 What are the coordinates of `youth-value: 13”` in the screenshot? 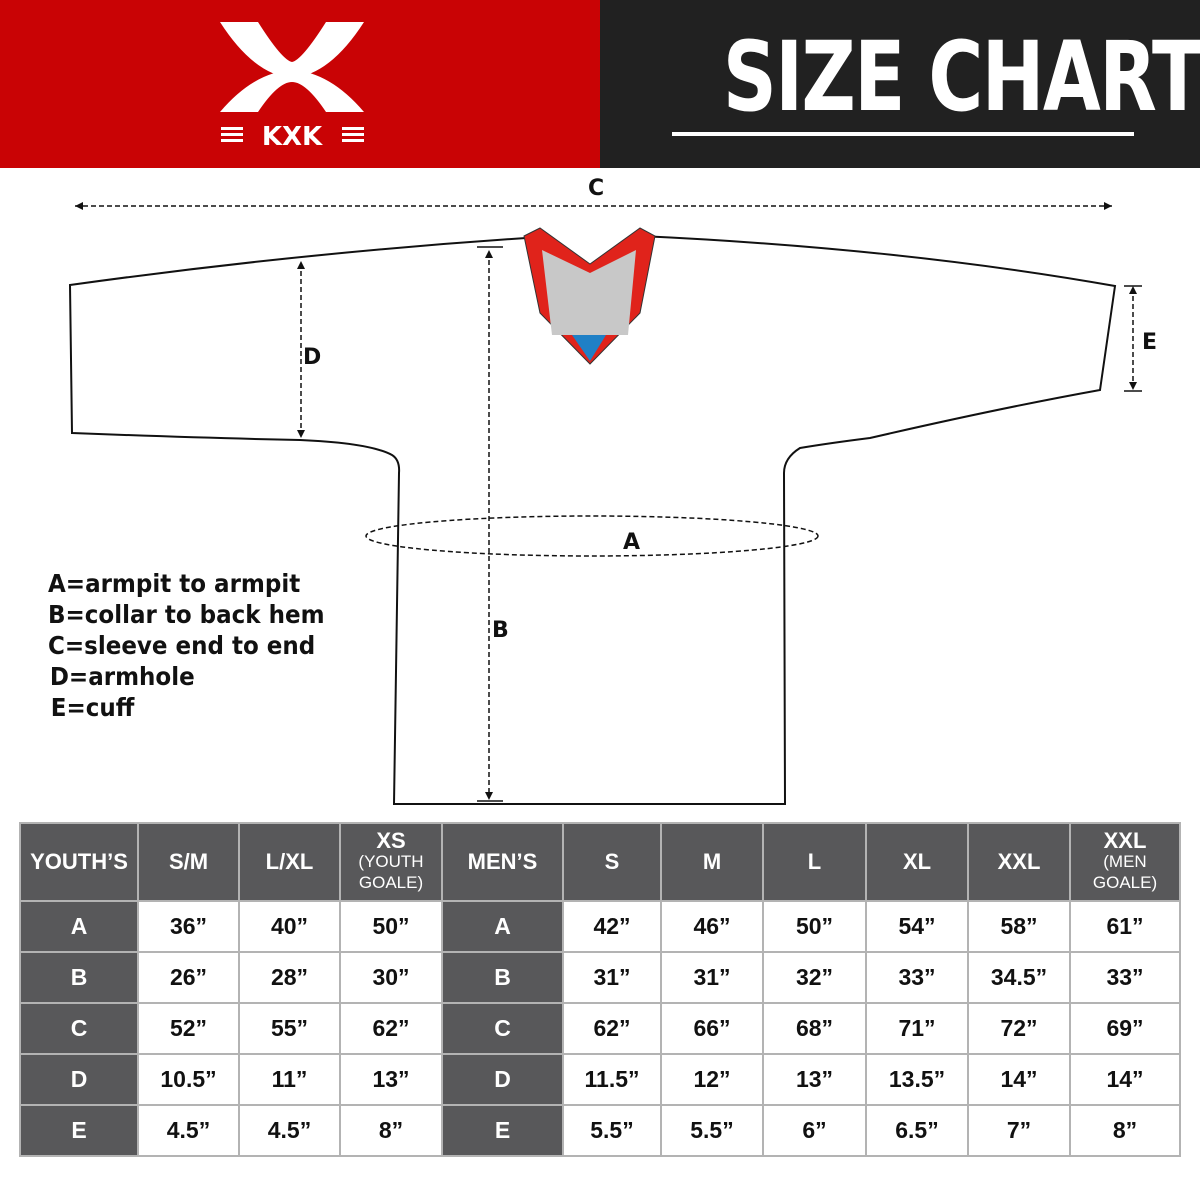 It's located at (391, 1079).